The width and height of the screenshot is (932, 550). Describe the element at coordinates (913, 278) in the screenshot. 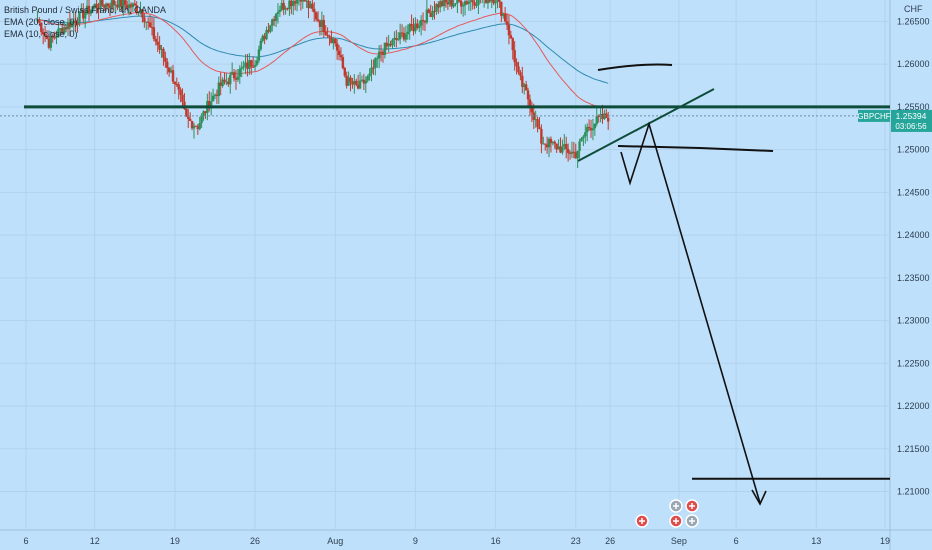

I see `y-tick-label: 1.23500` at that location.